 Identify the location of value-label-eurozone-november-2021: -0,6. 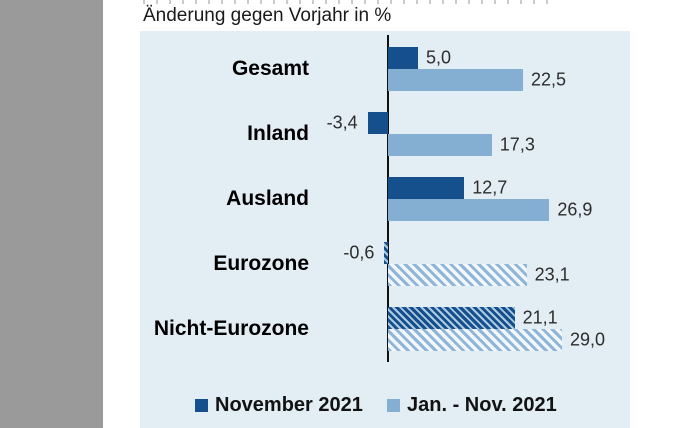
(359, 252).